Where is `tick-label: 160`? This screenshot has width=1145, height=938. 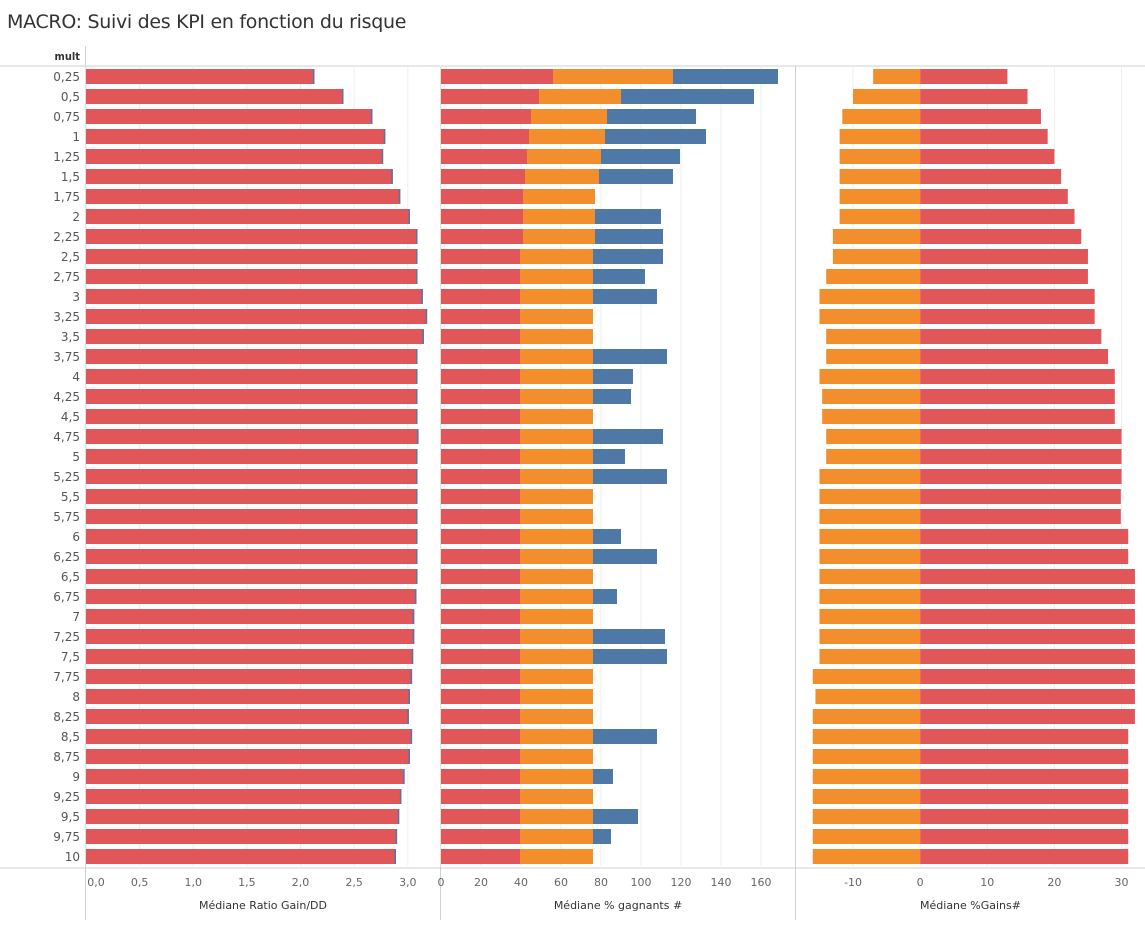 tick-label: 160 is located at coordinates (761, 882).